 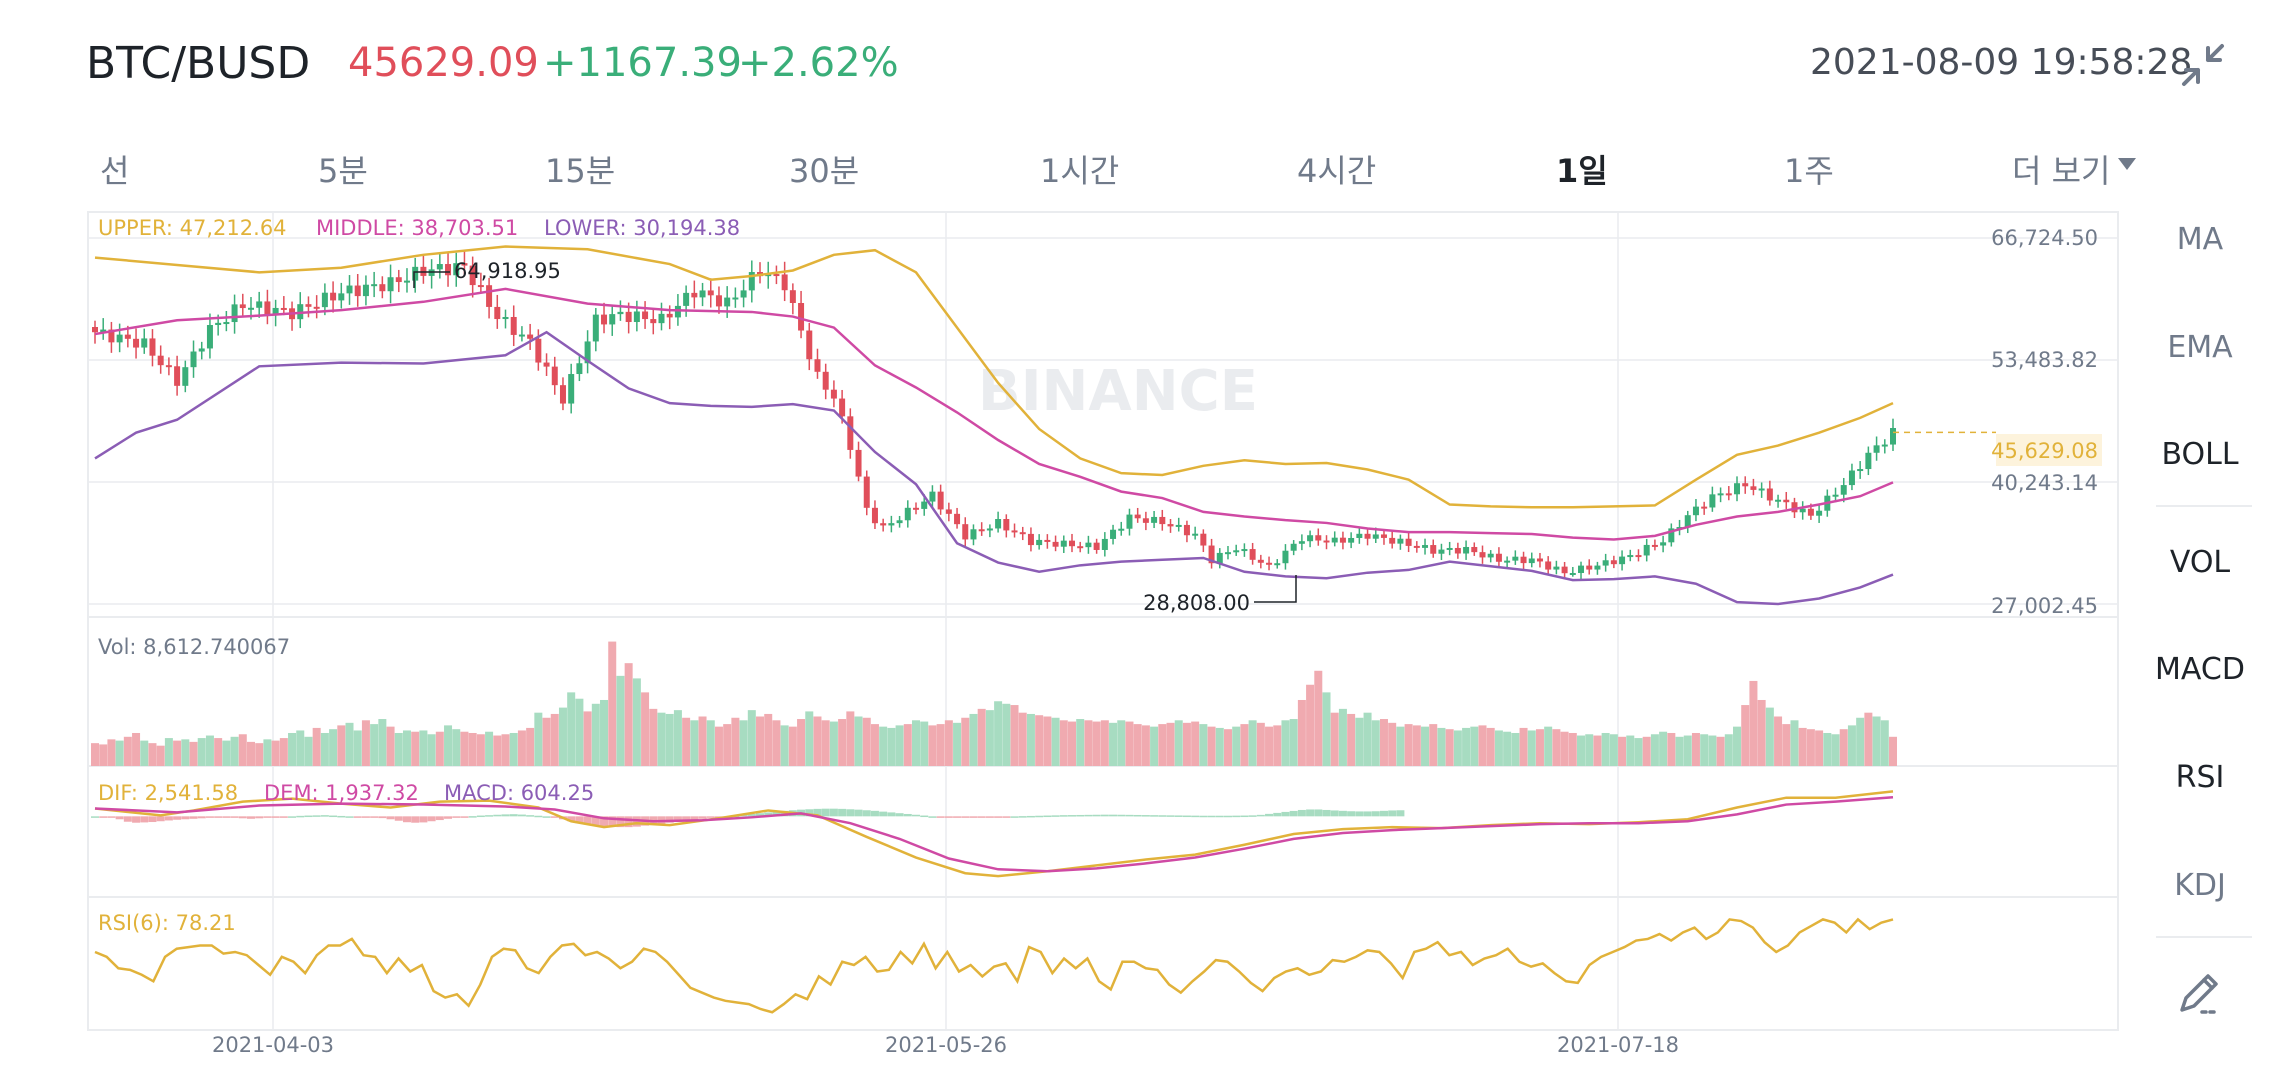 I want to click on tab-1h: 1시간, so click(x=1080, y=171).